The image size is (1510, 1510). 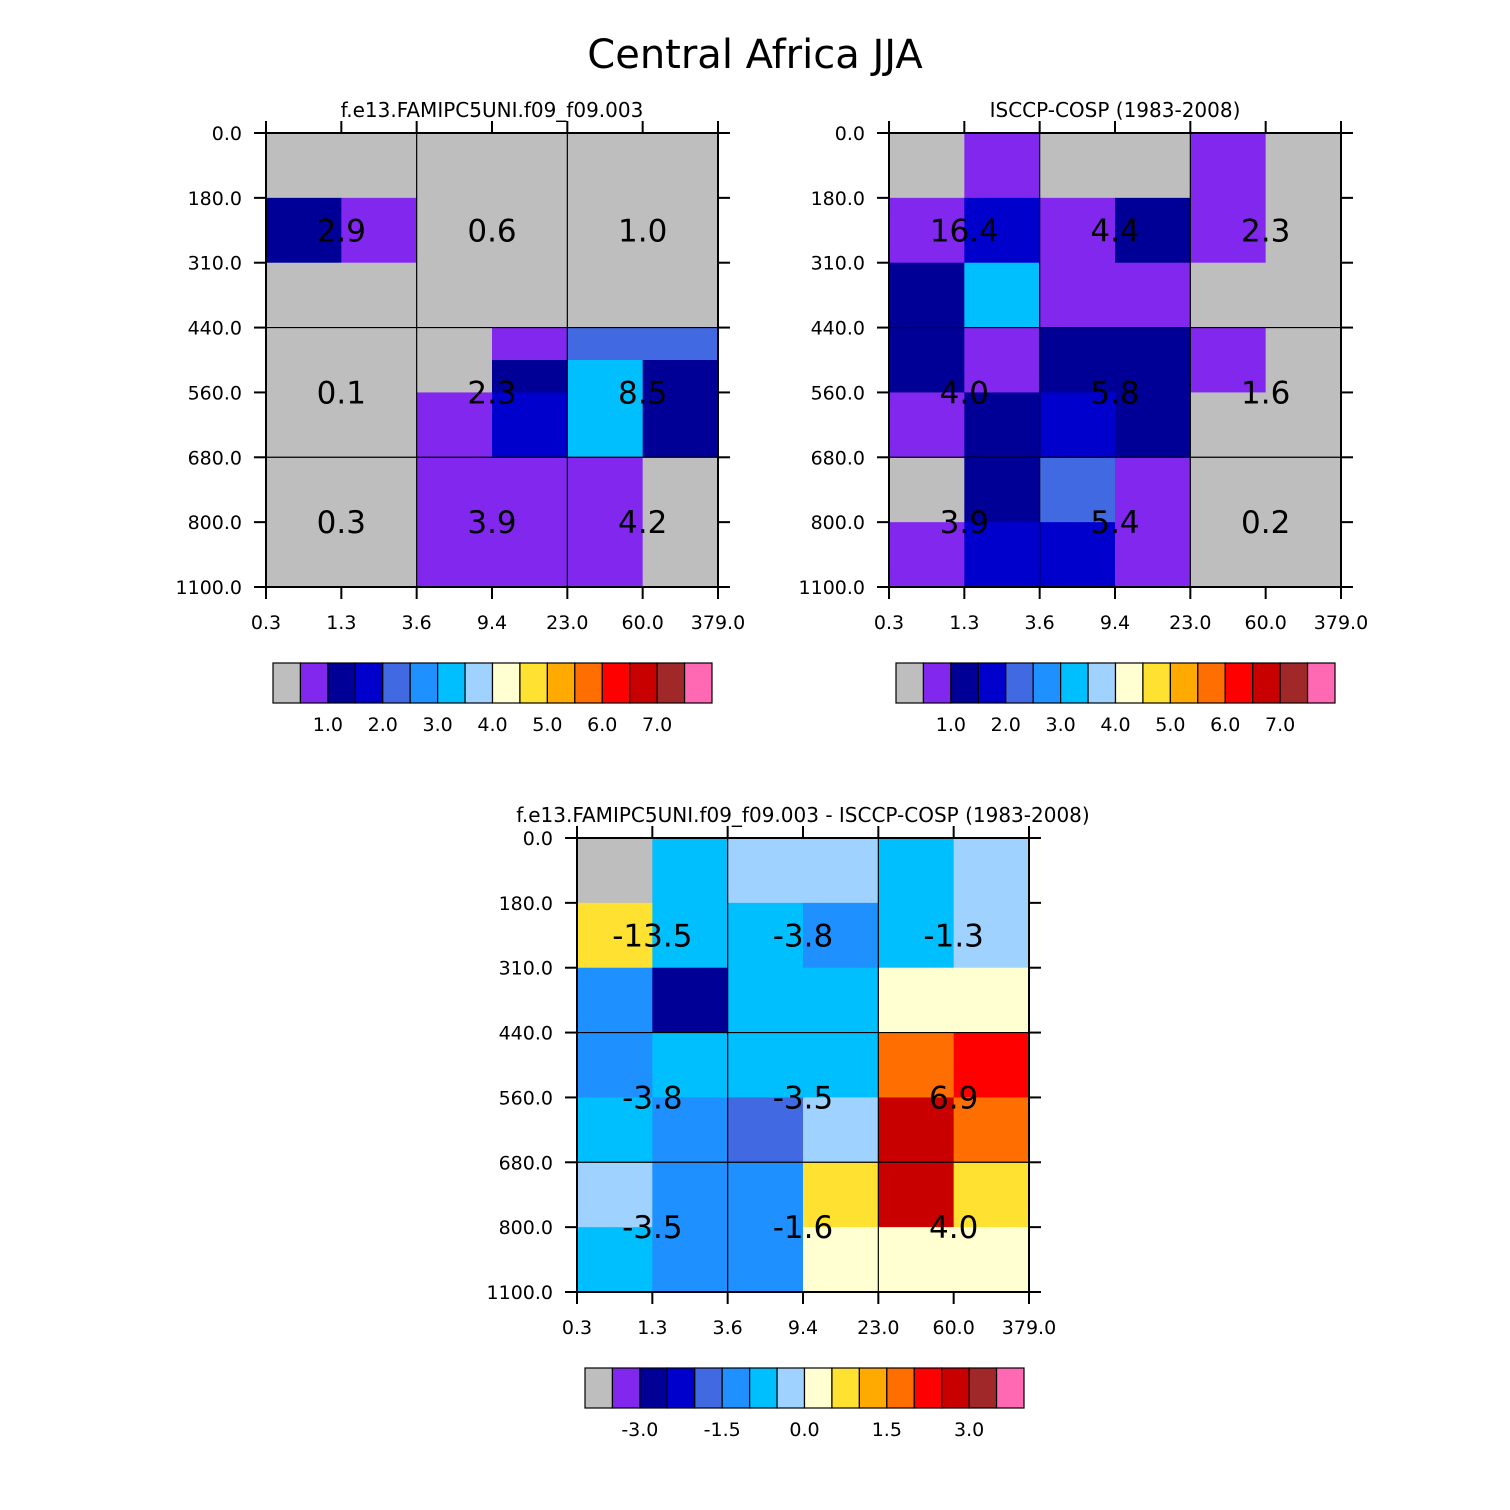 What do you see at coordinates (1265, 231) in the screenshot?
I see `group-value-label: 2.3` at bounding box center [1265, 231].